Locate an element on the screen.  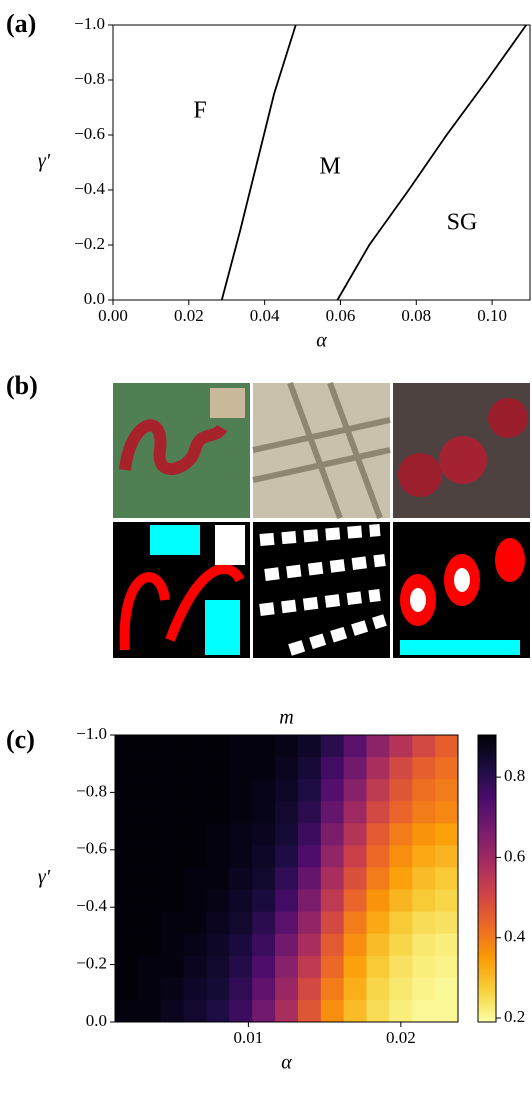
y-tick-label: −0.4 is located at coordinates (91, 905).